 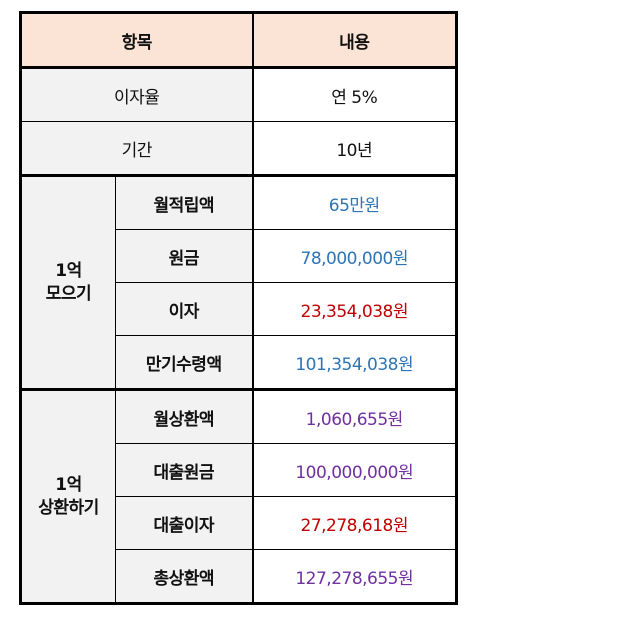 What do you see at coordinates (354, 94) in the screenshot?
I see `row-value: 연 5%` at bounding box center [354, 94].